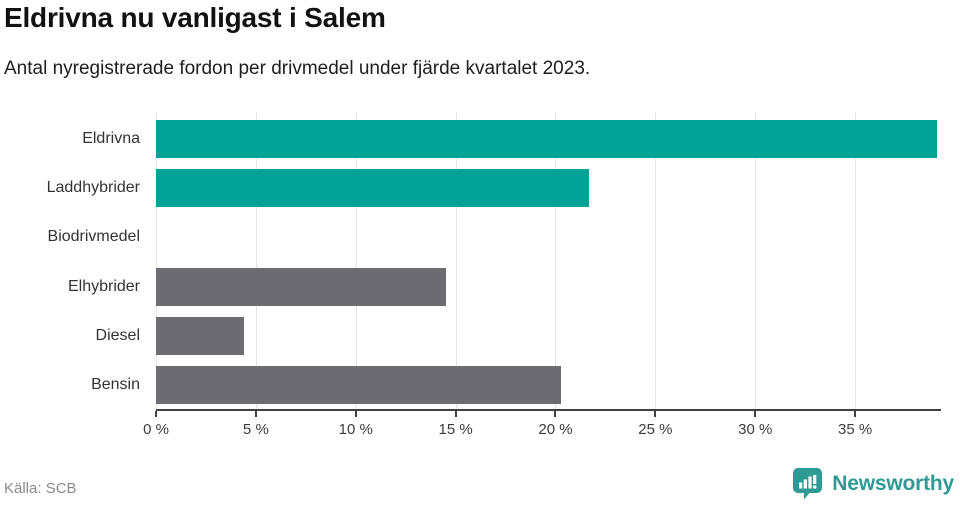 Image resolution: width=960 pixels, height=505 pixels. Describe the element at coordinates (93, 187) in the screenshot. I see `category-label: Laddhybrider` at that location.